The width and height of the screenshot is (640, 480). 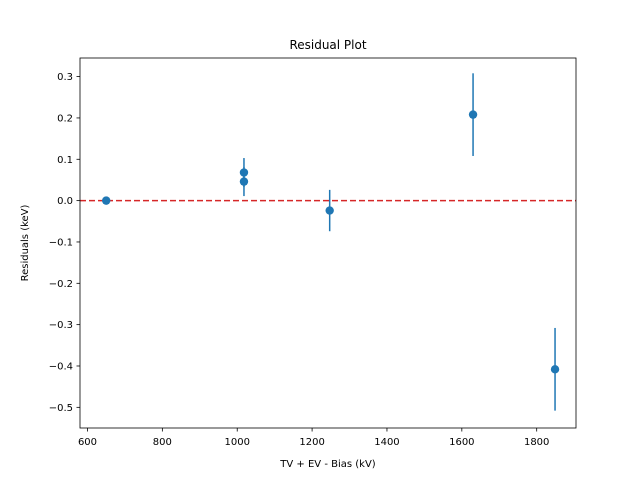 What do you see at coordinates (162, 442) in the screenshot?
I see `x-tick-label: 800` at bounding box center [162, 442].